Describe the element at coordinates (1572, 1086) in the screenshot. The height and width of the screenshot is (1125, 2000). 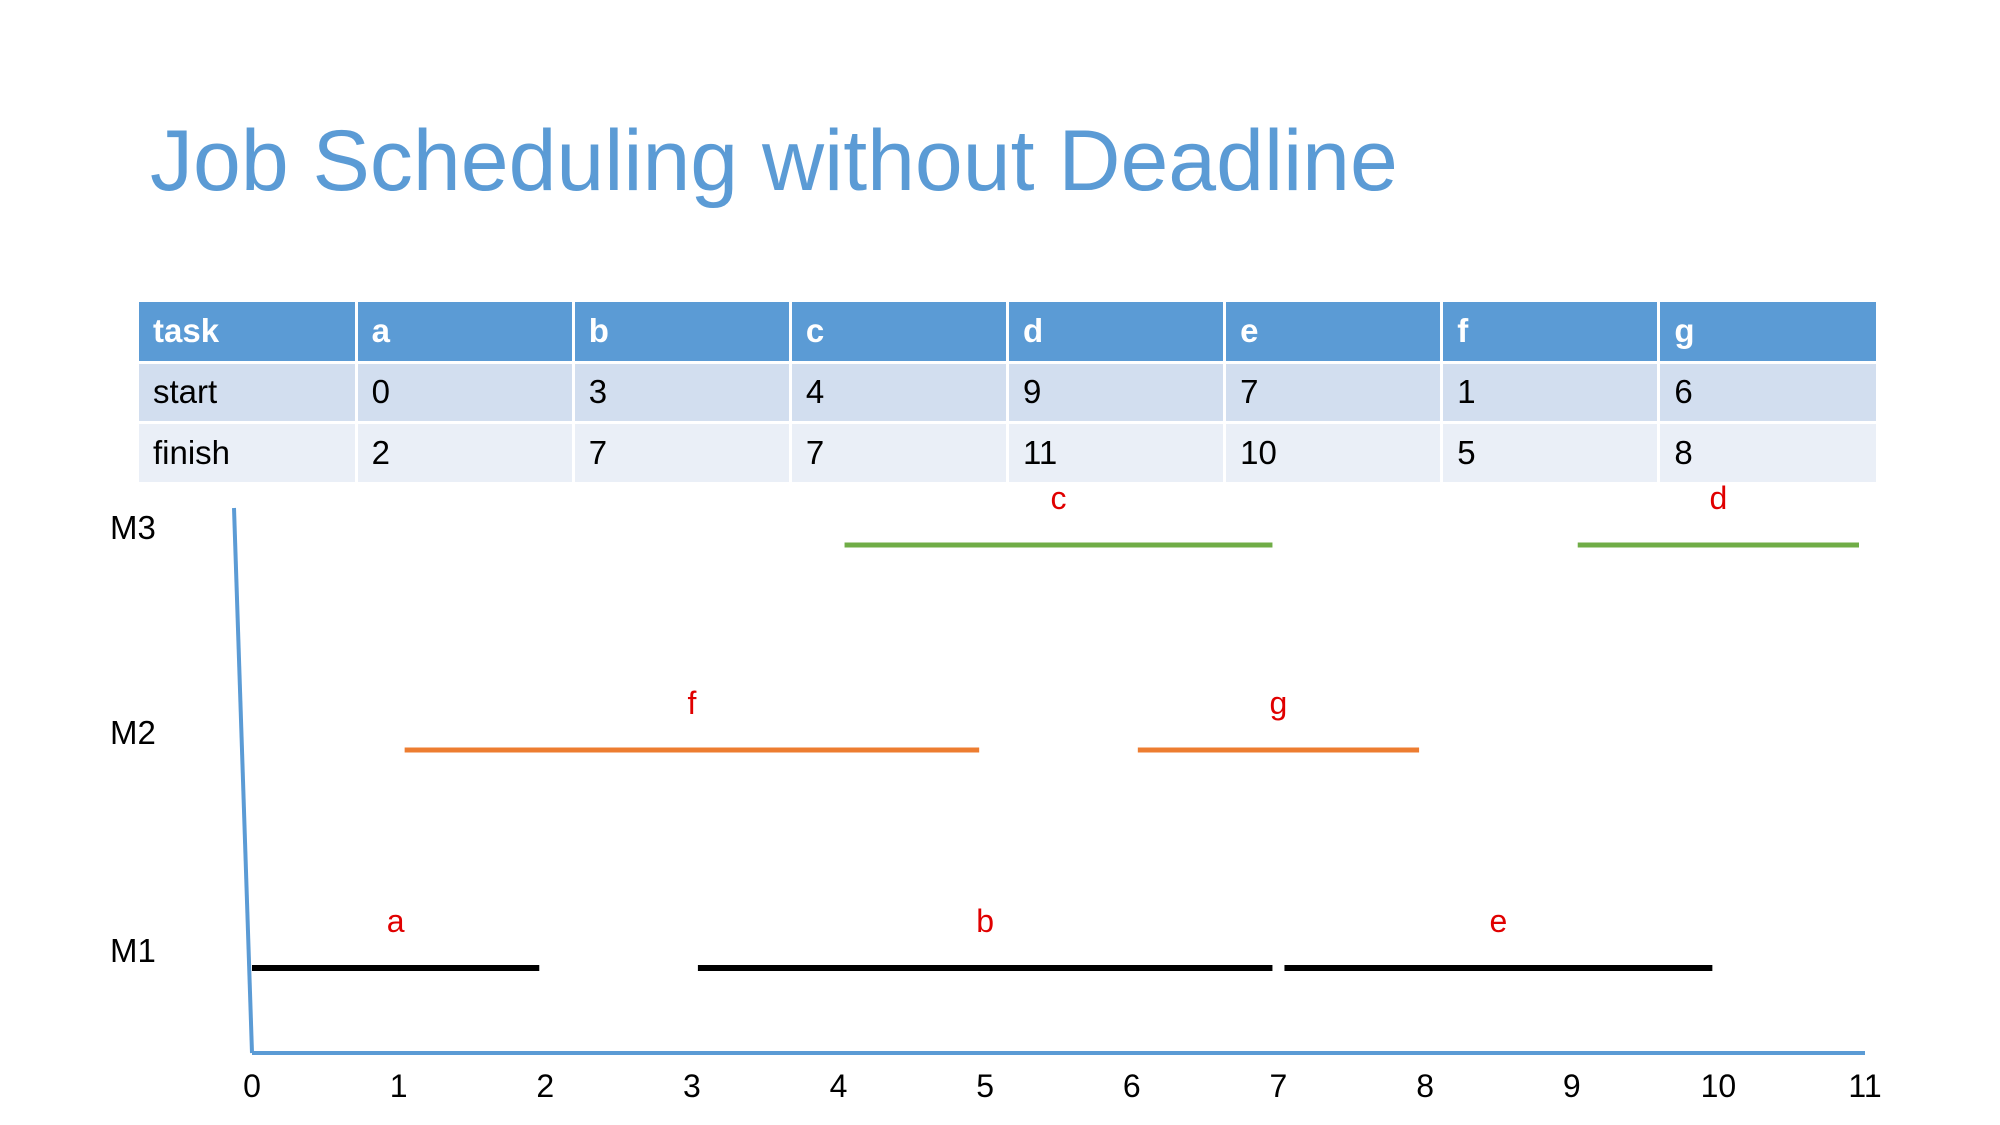
I see `x-tick-label: 9` at that location.